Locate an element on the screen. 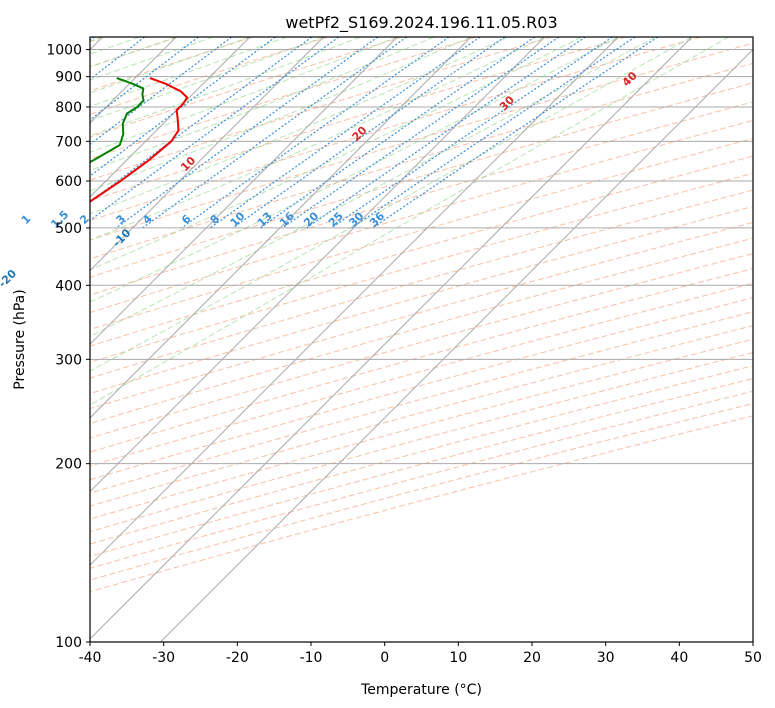 The image size is (775, 708). y-tick-label: 700 is located at coordinates (68, 142).